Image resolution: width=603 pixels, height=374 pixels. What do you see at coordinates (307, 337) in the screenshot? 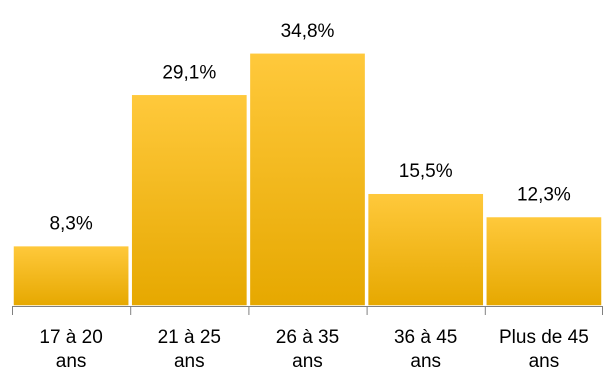
I see `x-tick-label-2-line-0: 26 à 35` at bounding box center [307, 337].